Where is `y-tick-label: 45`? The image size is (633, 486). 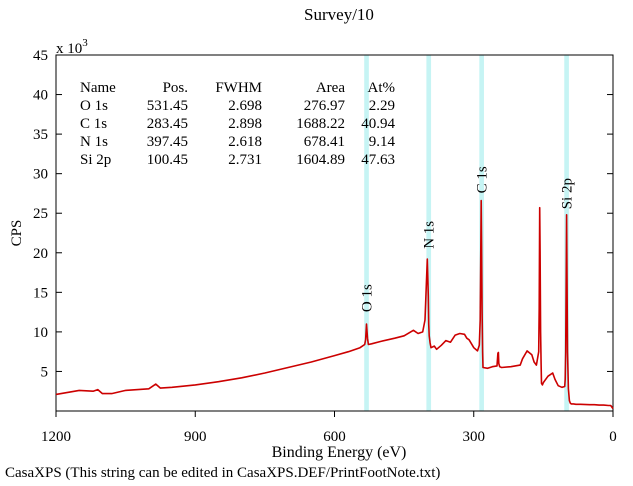 y-tick-label: 45 is located at coordinates (40, 56).